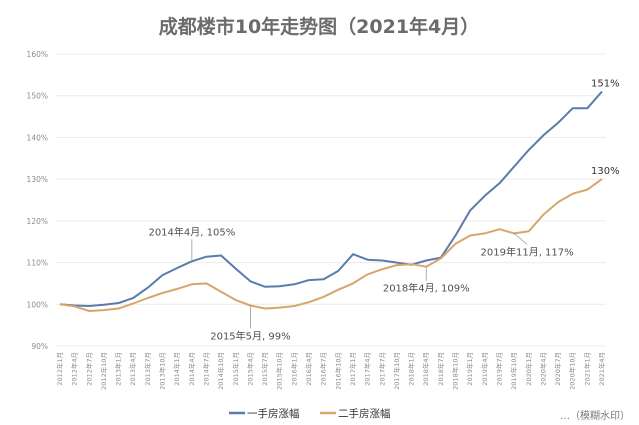 This screenshot has height=425, width=639. I want to click on x-tick-label: 2020年7月, so click(557, 369).